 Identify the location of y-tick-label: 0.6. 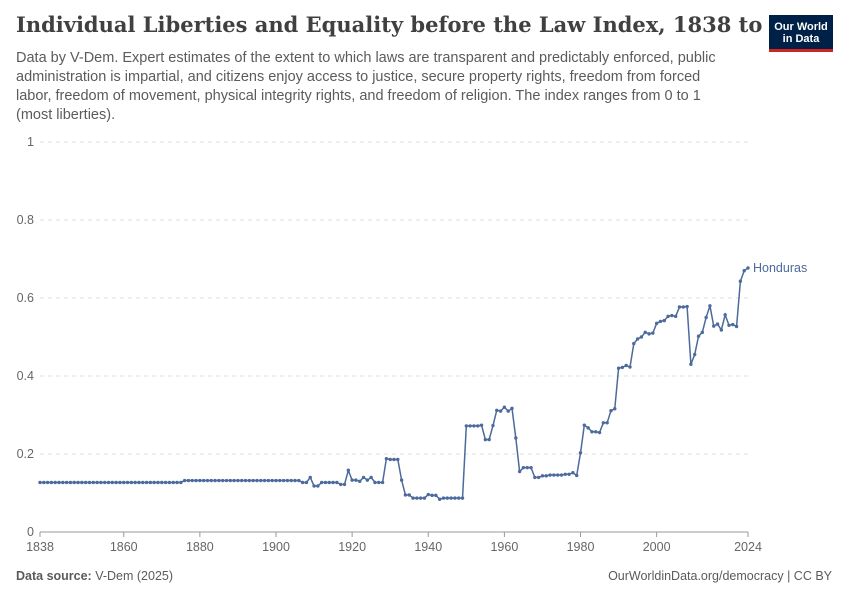
(25, 298).